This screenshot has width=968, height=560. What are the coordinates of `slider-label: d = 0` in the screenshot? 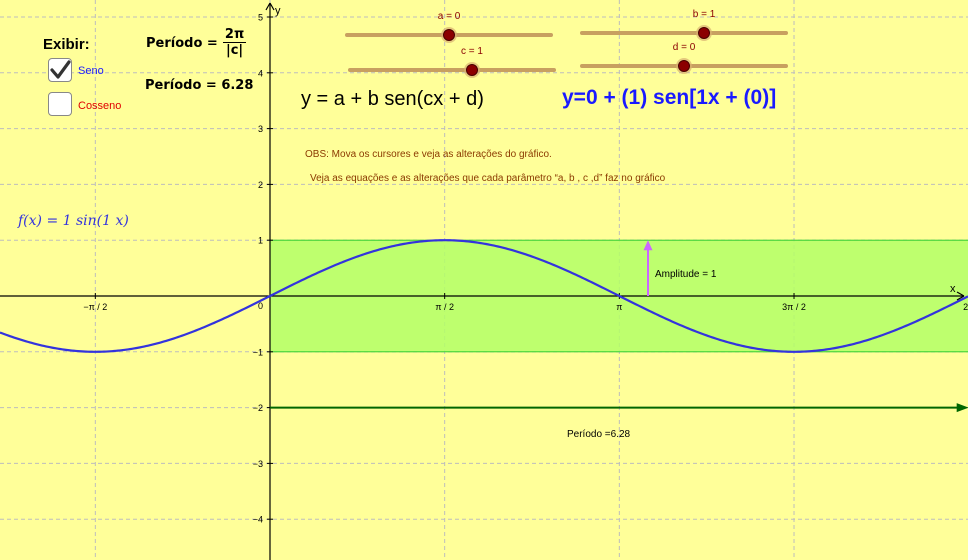 It's located at (684, 47).